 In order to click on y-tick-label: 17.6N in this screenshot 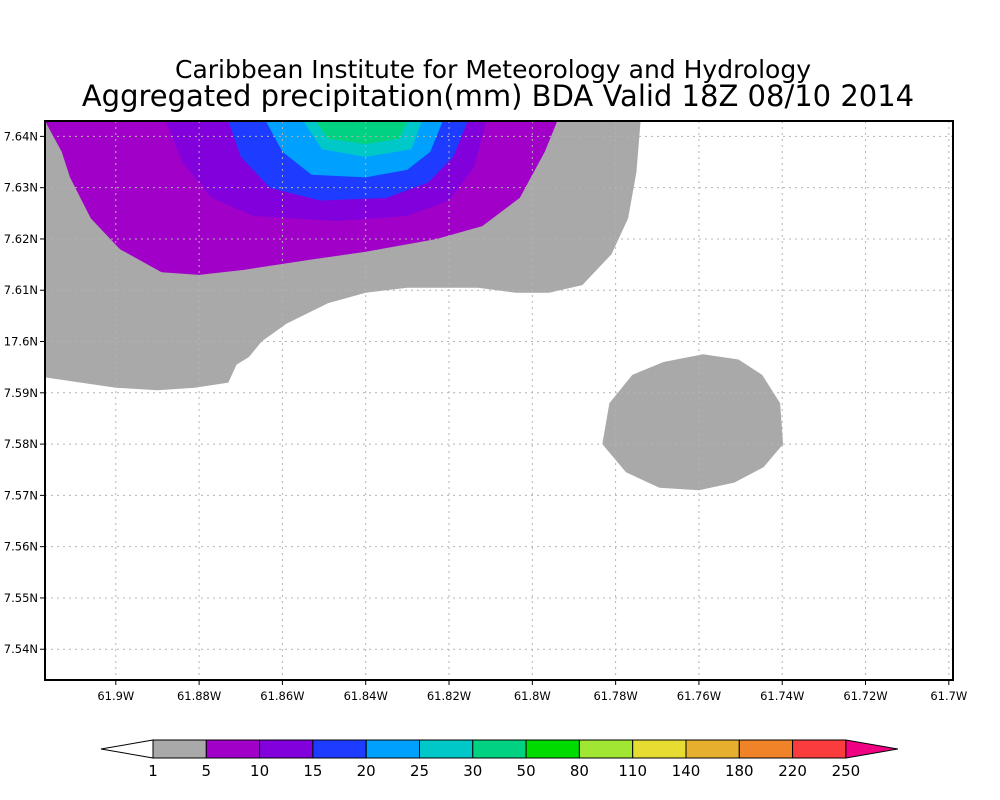, I will do `click(21, 342)`.